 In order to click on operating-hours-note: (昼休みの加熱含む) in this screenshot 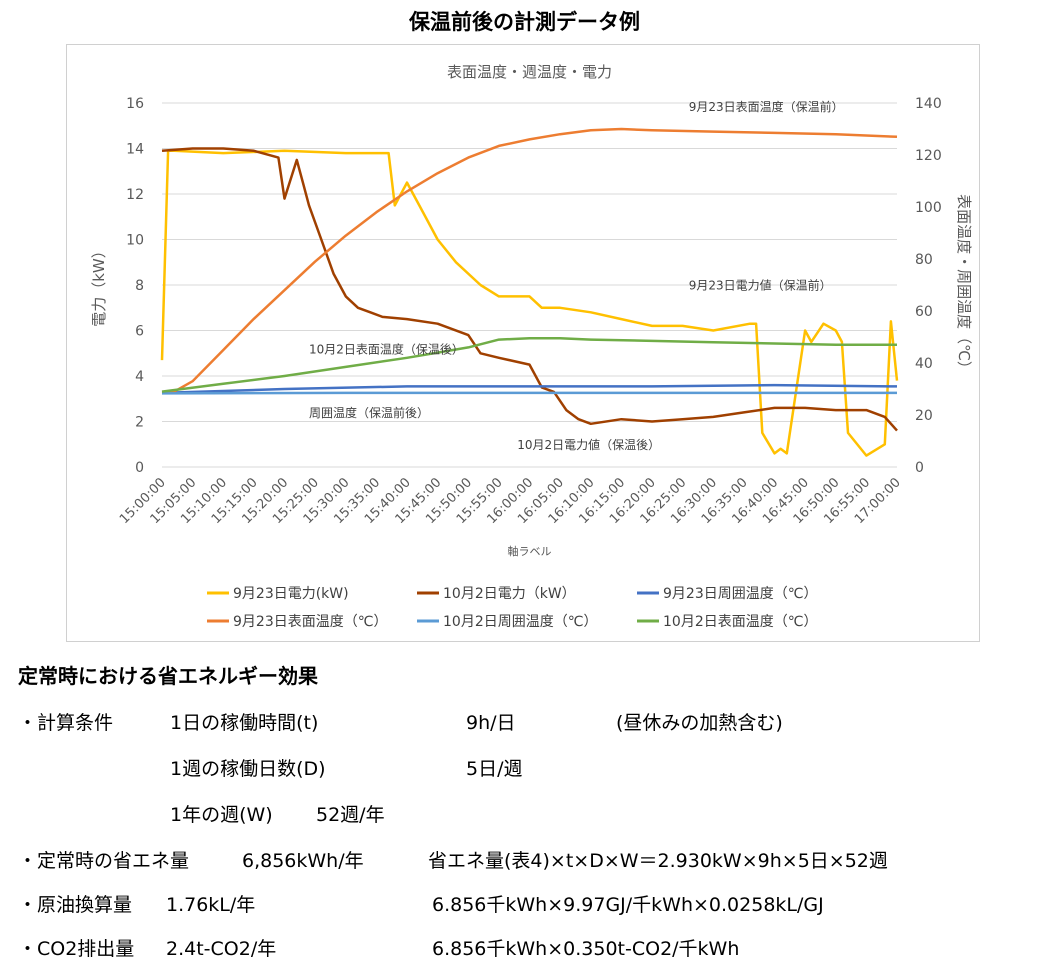, I will do `click(699, 723)`.